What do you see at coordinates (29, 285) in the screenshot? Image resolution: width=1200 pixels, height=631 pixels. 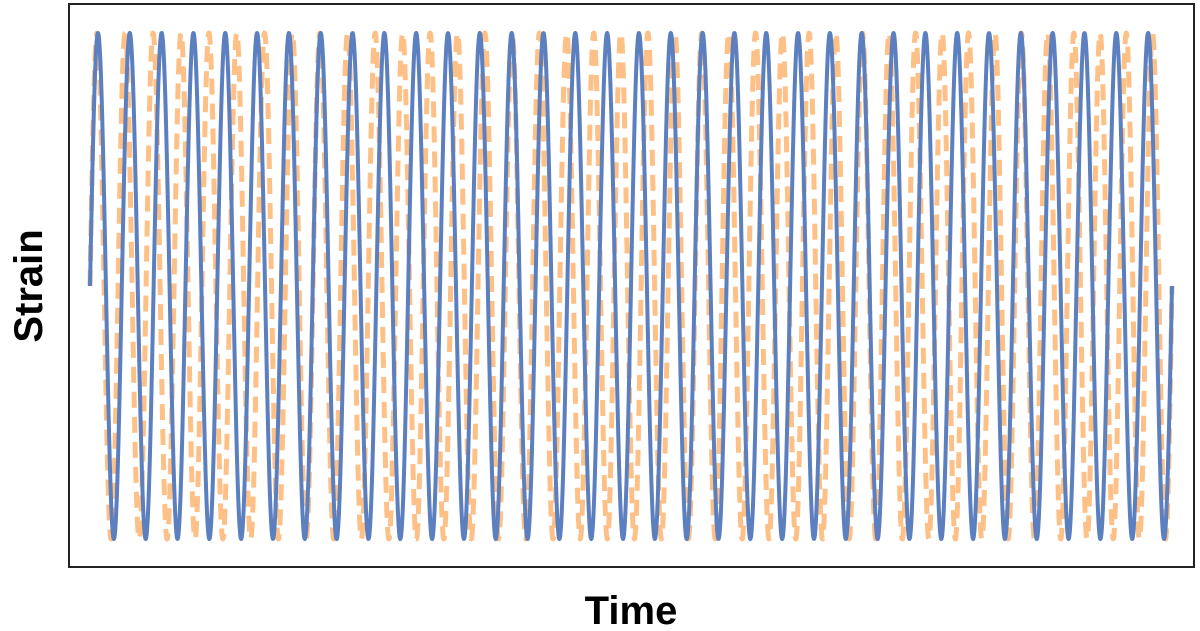 I see `y-axis-title: Strain` at bounding box center [29, 285].